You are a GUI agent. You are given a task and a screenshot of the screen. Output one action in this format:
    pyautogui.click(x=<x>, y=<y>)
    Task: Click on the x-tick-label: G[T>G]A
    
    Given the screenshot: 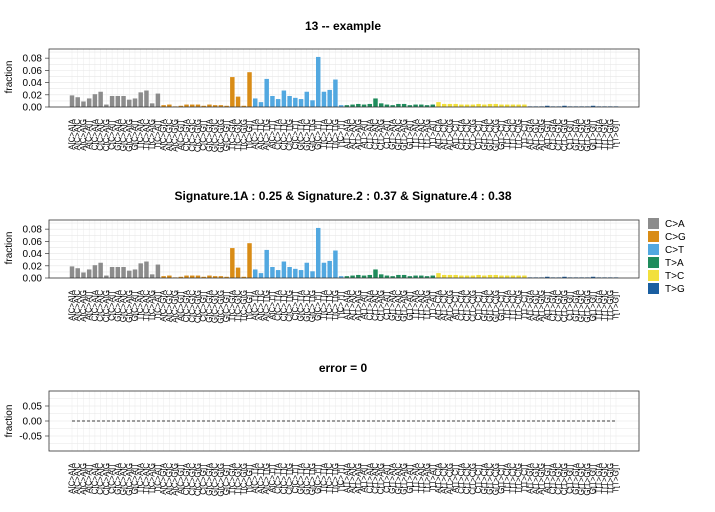 What is the action you would take?
    pyautogui.click(x=575, y=305)
    